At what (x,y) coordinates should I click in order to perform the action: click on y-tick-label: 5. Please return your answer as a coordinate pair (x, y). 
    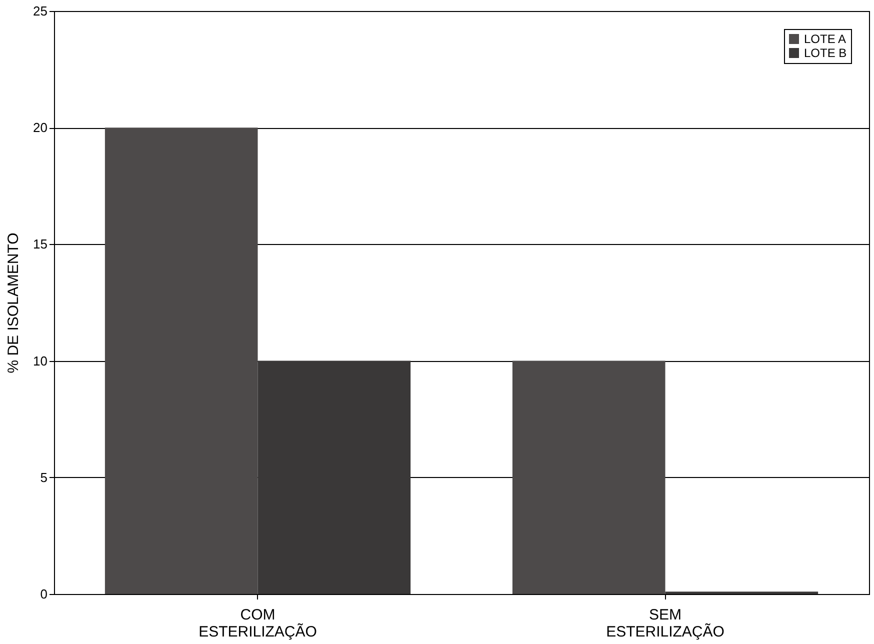
    Looking at the image, I should click on (44, 477).